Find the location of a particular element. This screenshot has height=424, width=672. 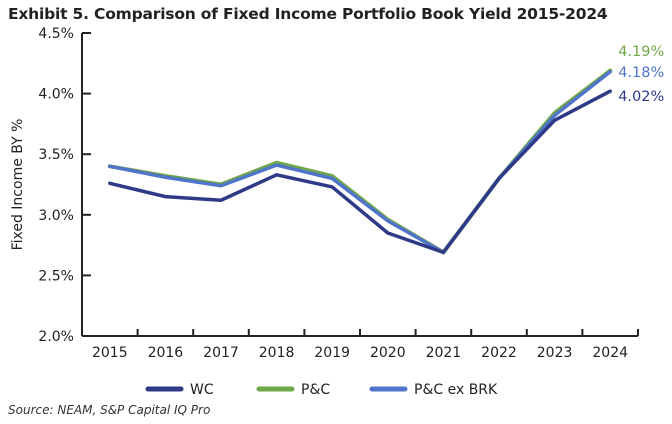

legend-label: P&C ex BRK is located at coordinates (456, 390).